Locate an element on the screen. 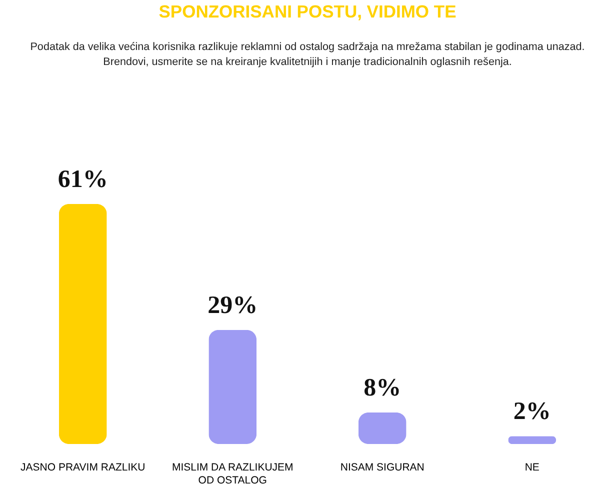 The image size is (609, 500). x-tick-label: NE is located at coordinates (532, 468).